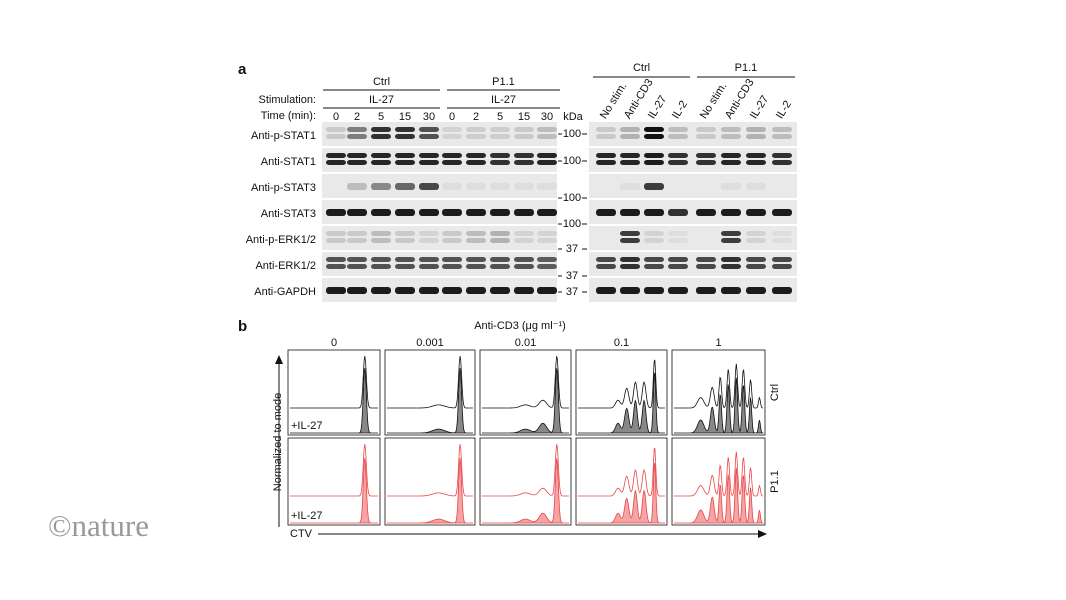  What do you see at coordinates (572, 292) in the screenshot?
I see `marker: 37` at bounding box center [572, 292].